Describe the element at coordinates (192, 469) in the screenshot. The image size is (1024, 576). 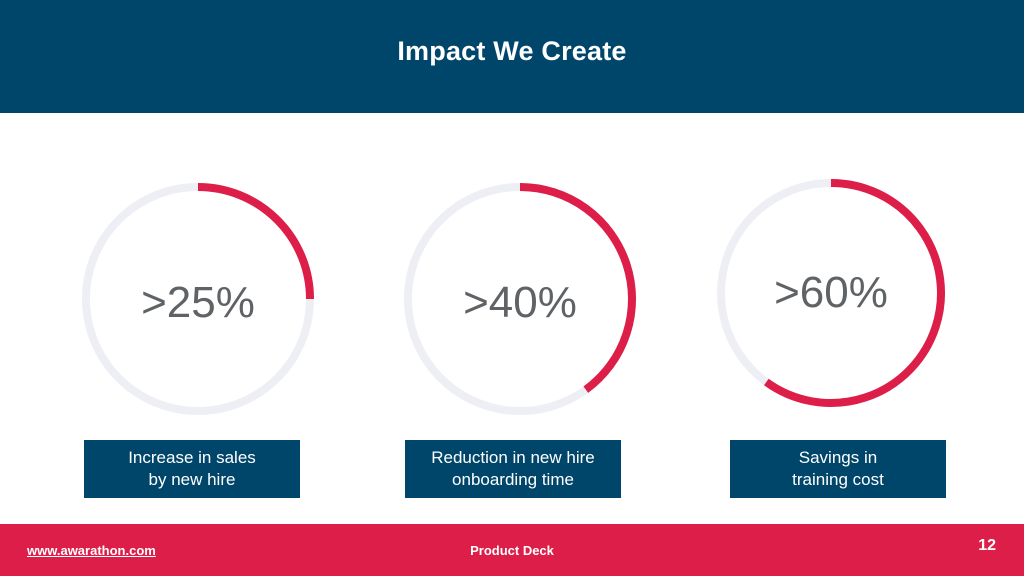
I see `caption-sales: Increase in sales by new hire` at that location.